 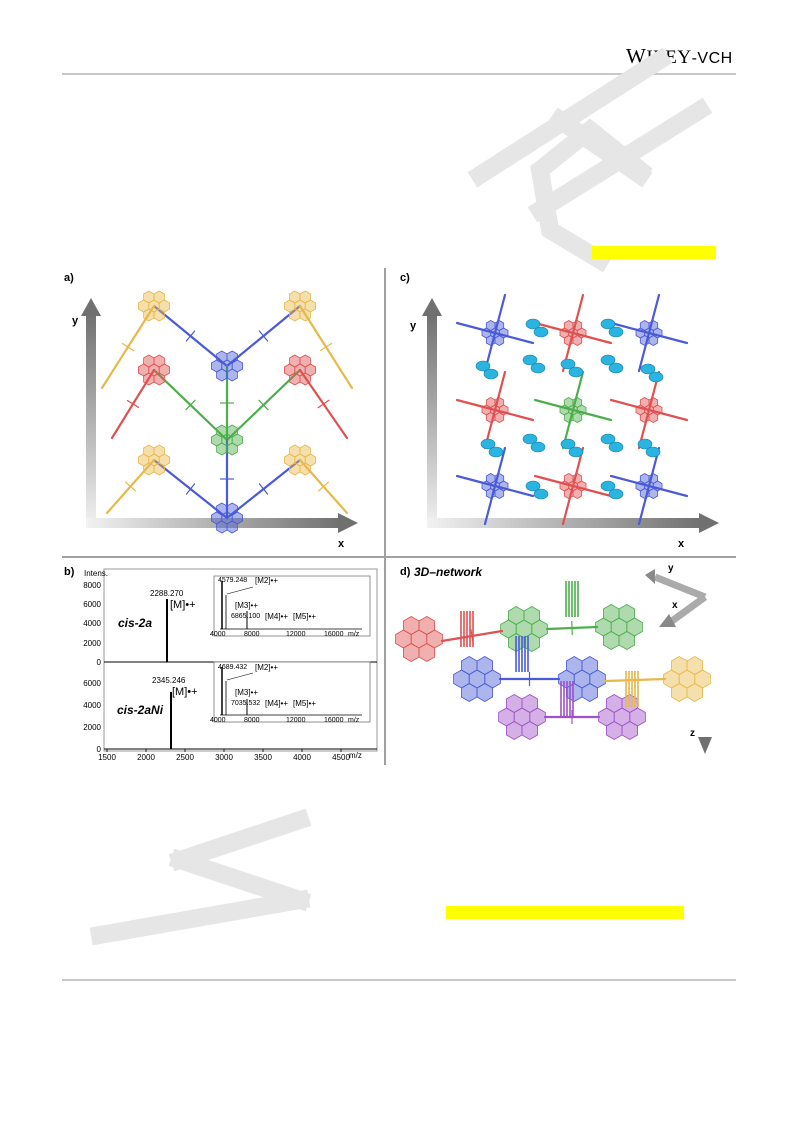 I want to click on panel-d-axis-y: y, so click(x=671, y=568).